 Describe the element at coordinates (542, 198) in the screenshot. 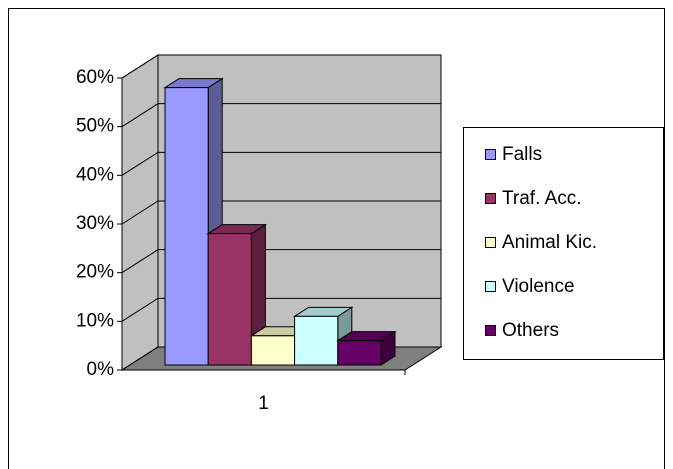

I see `legend-label: Traf. Acc.` at that location.